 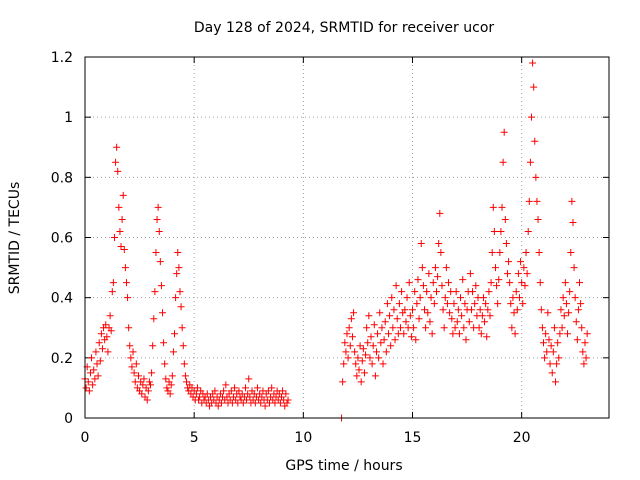 I want to click on x-tick-label: 20, so click(x=522, y=438).